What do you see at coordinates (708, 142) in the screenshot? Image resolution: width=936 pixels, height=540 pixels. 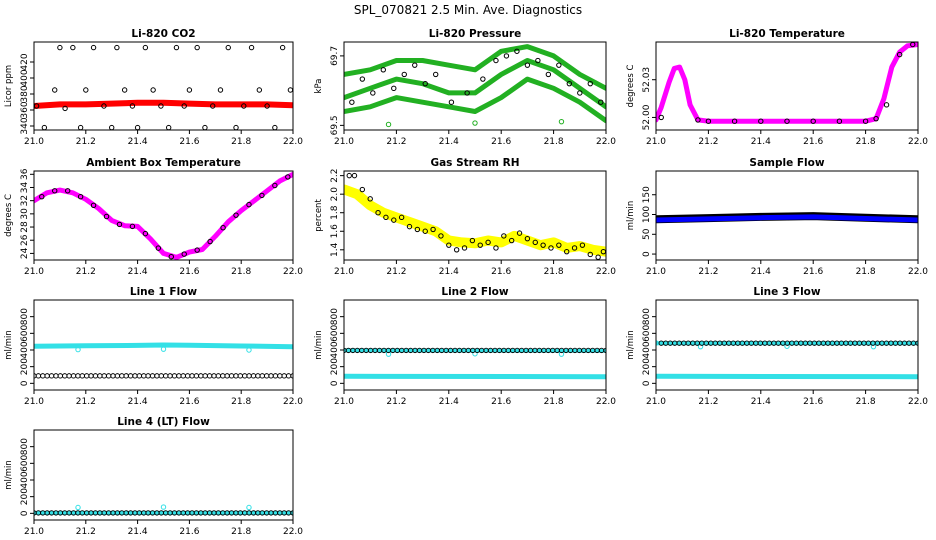 I see `x-tick-label: 21.2` at bounding box center [708, 142].